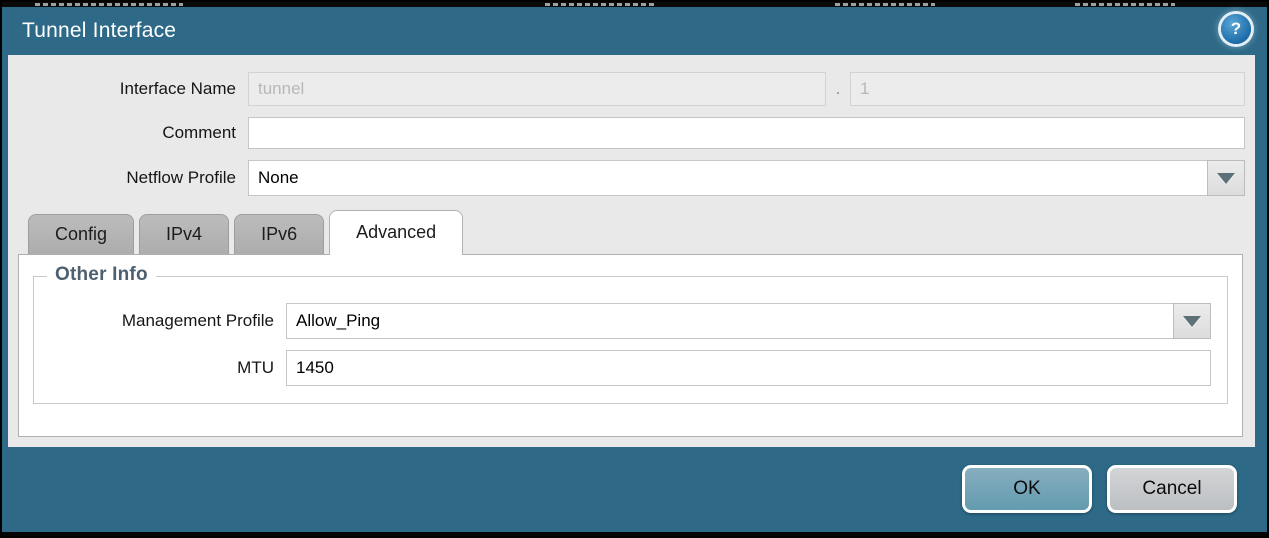  Describe the element at coordinates (181, 177) in the screenshot. I see `netflow-profile-label: Netflow Profile` at that location.